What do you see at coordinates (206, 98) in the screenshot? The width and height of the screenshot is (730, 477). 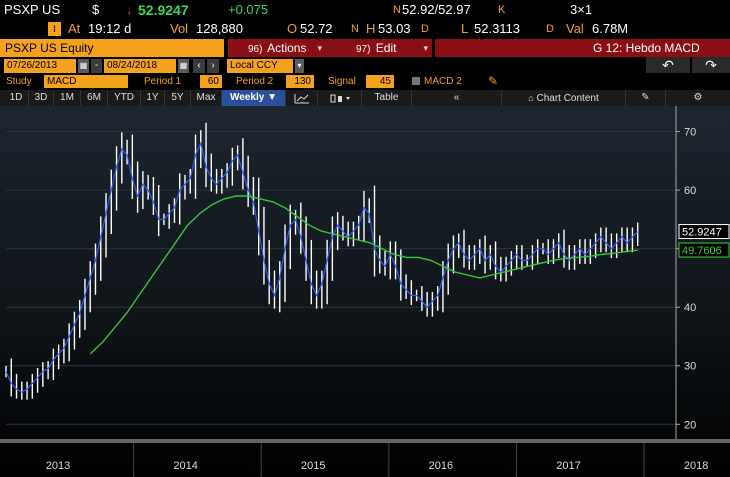 I see `range-button: Max` at bounding box center [206, 98].